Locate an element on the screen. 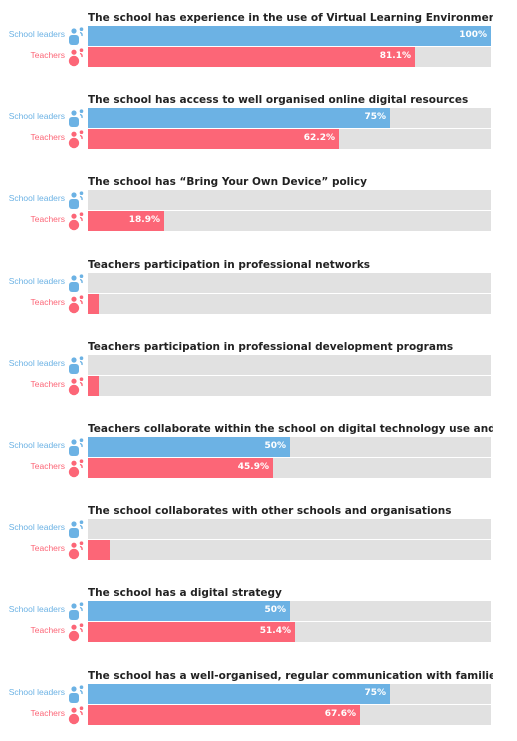  bar: 75% is located at coordinates (239, 693).